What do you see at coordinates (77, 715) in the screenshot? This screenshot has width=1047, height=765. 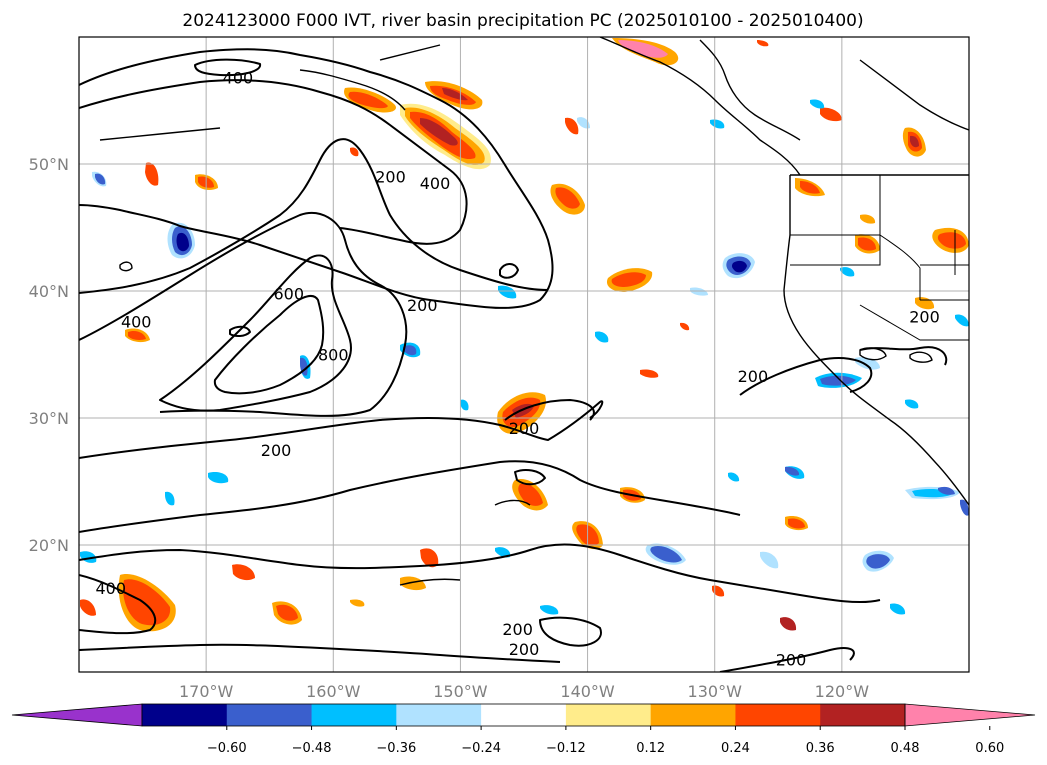 I see `colorbar-extend-low` at bounding box center [77, 715].